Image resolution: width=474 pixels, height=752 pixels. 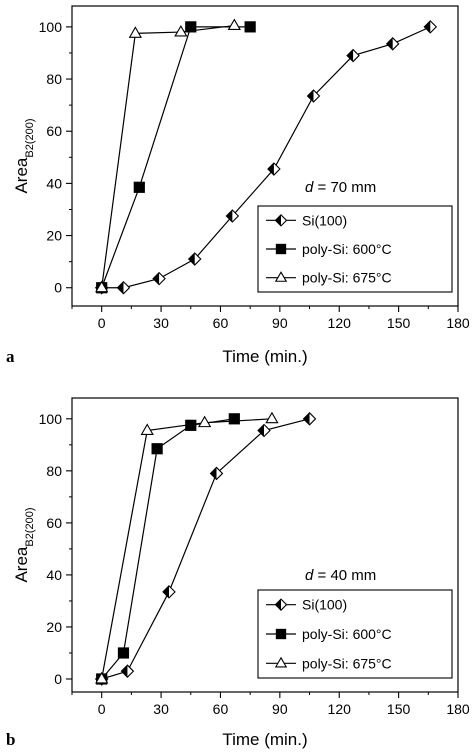 I want to click on annotation-text: = 70 mm, so click(x=344, y=187).